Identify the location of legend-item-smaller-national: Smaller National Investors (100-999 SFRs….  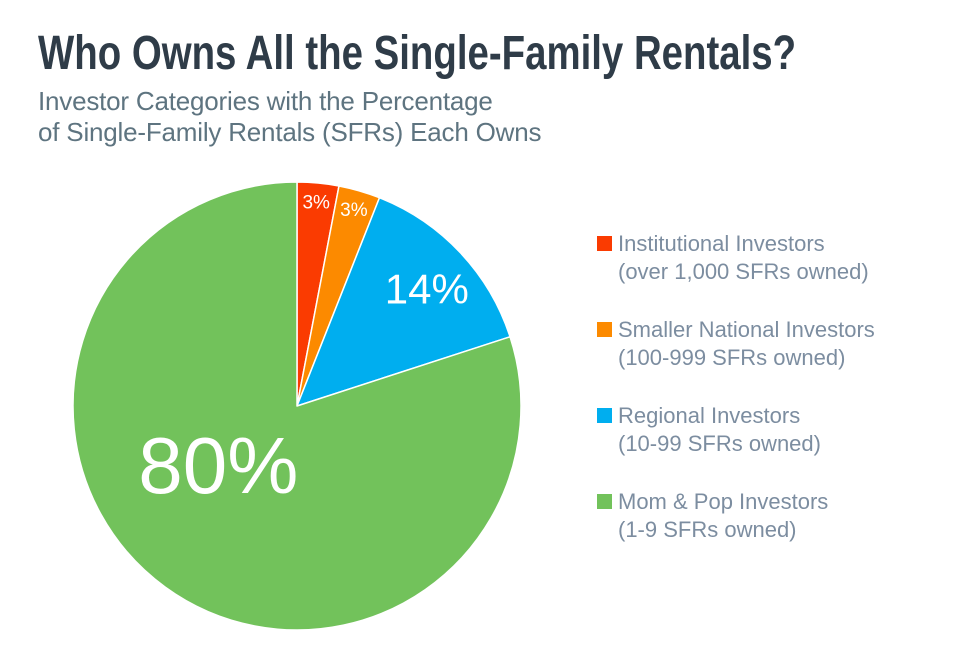
(736, 344).